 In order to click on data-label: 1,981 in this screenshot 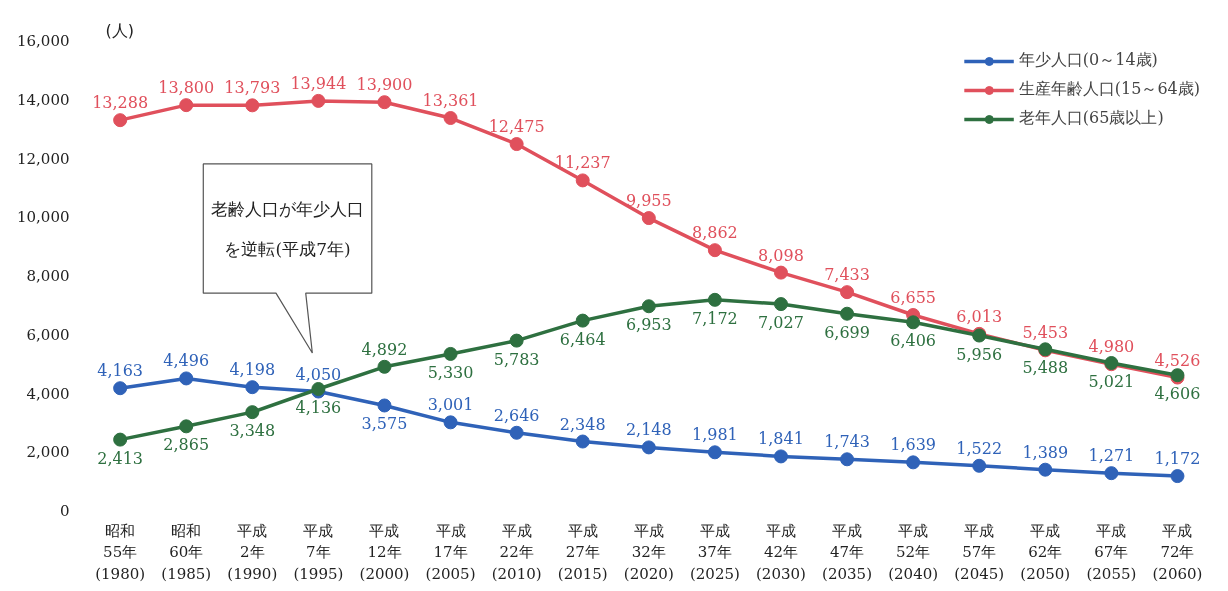, I will do `click(714, 435)`.